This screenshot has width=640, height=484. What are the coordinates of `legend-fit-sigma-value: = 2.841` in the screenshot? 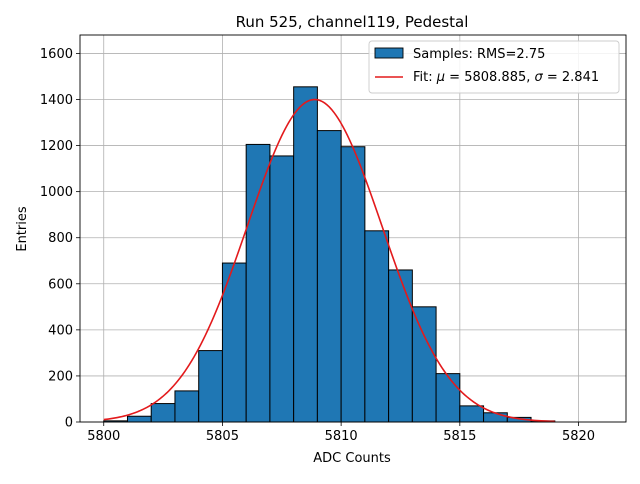 It's located at (571, 77).